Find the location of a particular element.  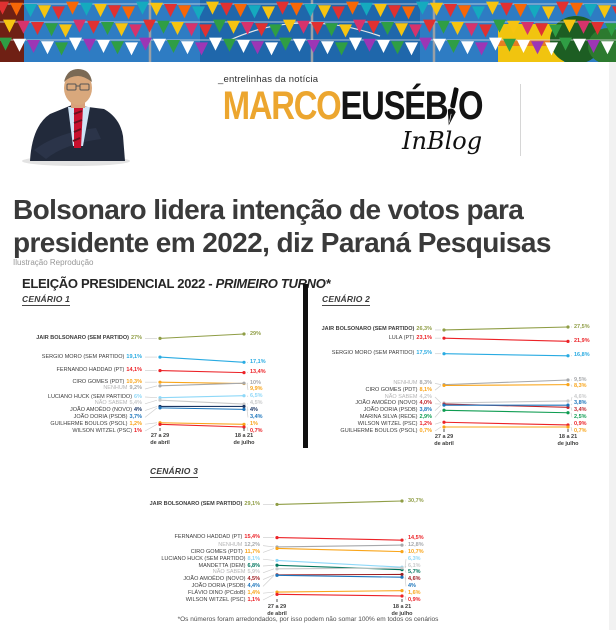

author-portrait-illustration is located at coordinates (76, 117).